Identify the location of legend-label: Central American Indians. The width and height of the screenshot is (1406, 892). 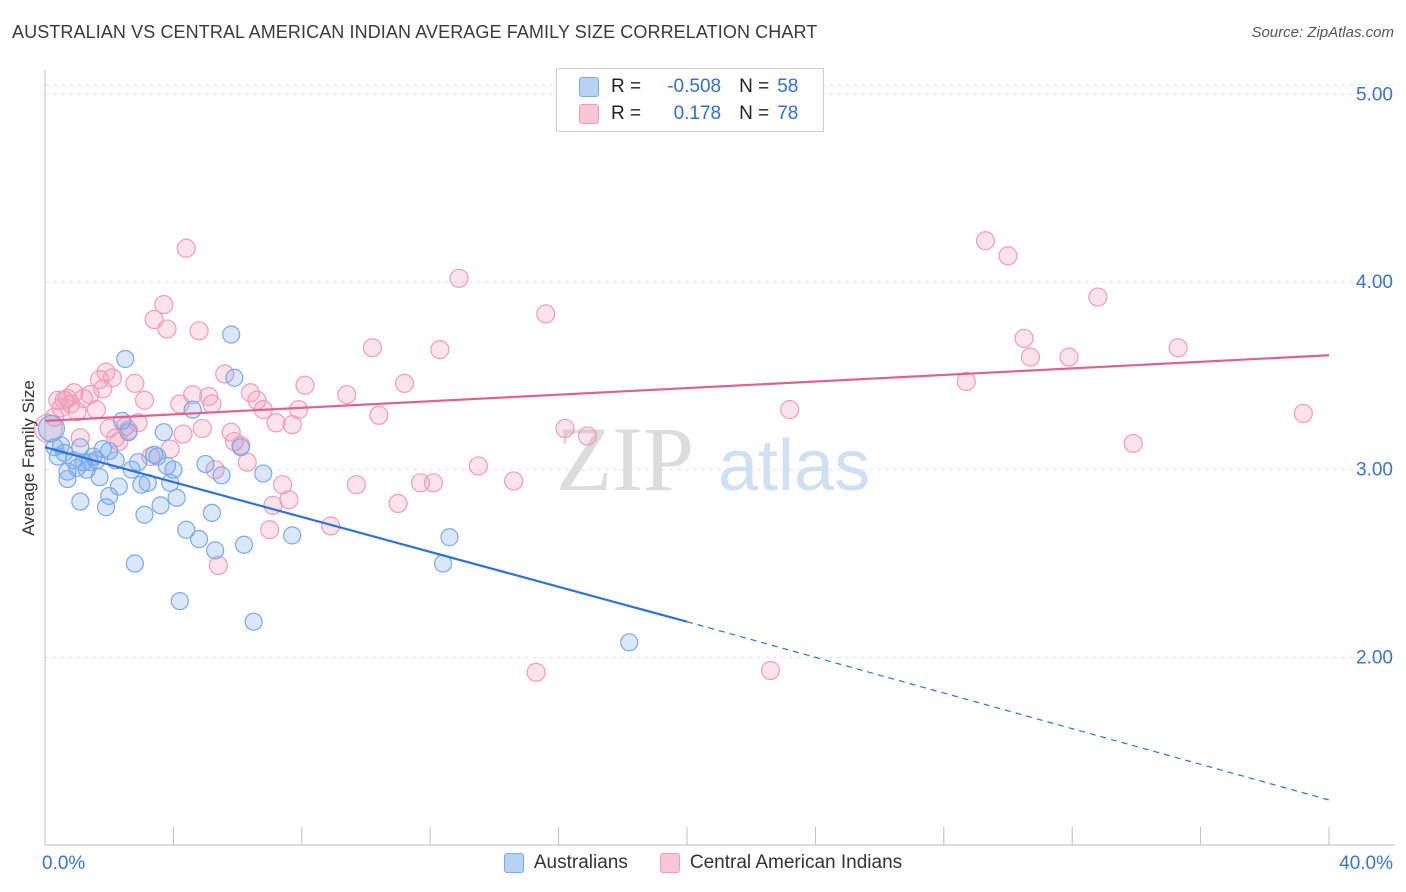
(796, 862).